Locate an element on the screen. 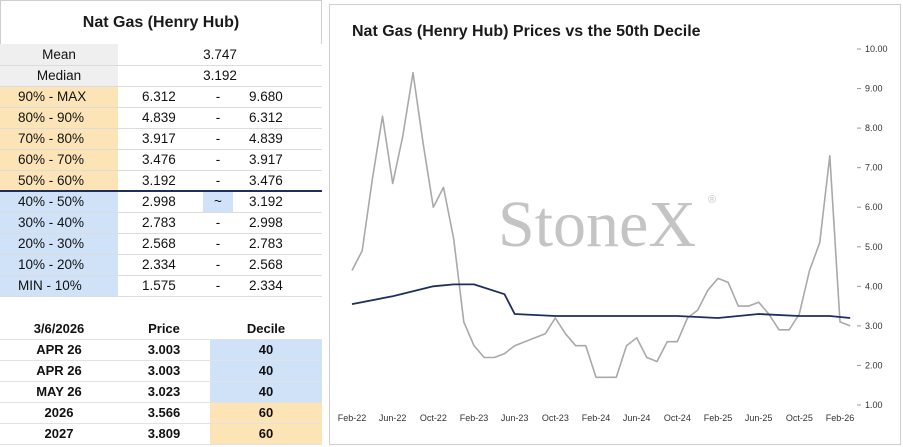 The image size is (903, 447). watermark-mark: ® is located at coordinates (712, 200).